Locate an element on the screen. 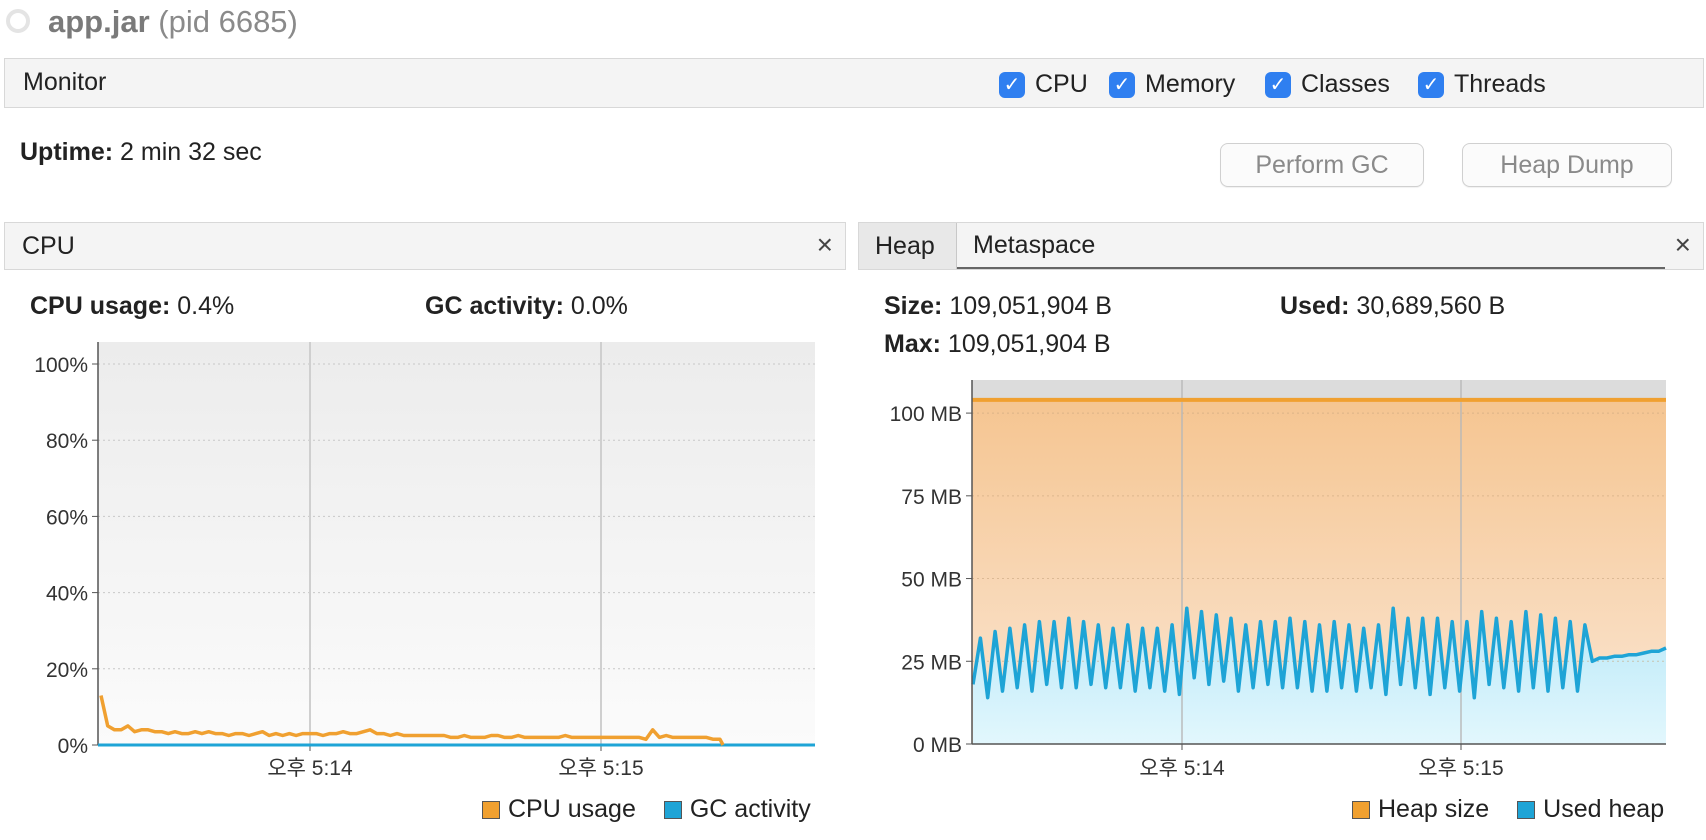 This screenshot has width=1706, height=840. checkbox-classes: ✓ Classes is located at coordinates (1327, 84).